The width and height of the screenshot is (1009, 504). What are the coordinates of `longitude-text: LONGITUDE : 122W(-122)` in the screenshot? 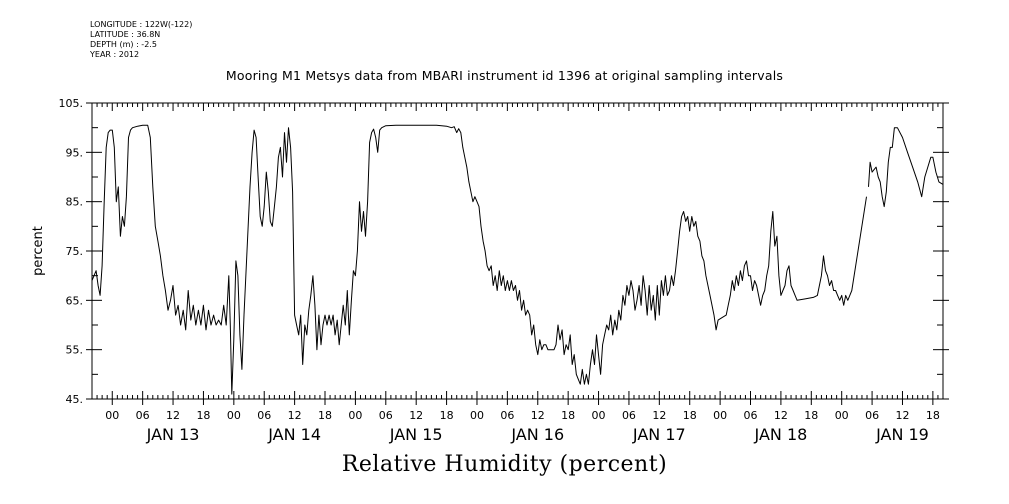 It's located at (141, 24).